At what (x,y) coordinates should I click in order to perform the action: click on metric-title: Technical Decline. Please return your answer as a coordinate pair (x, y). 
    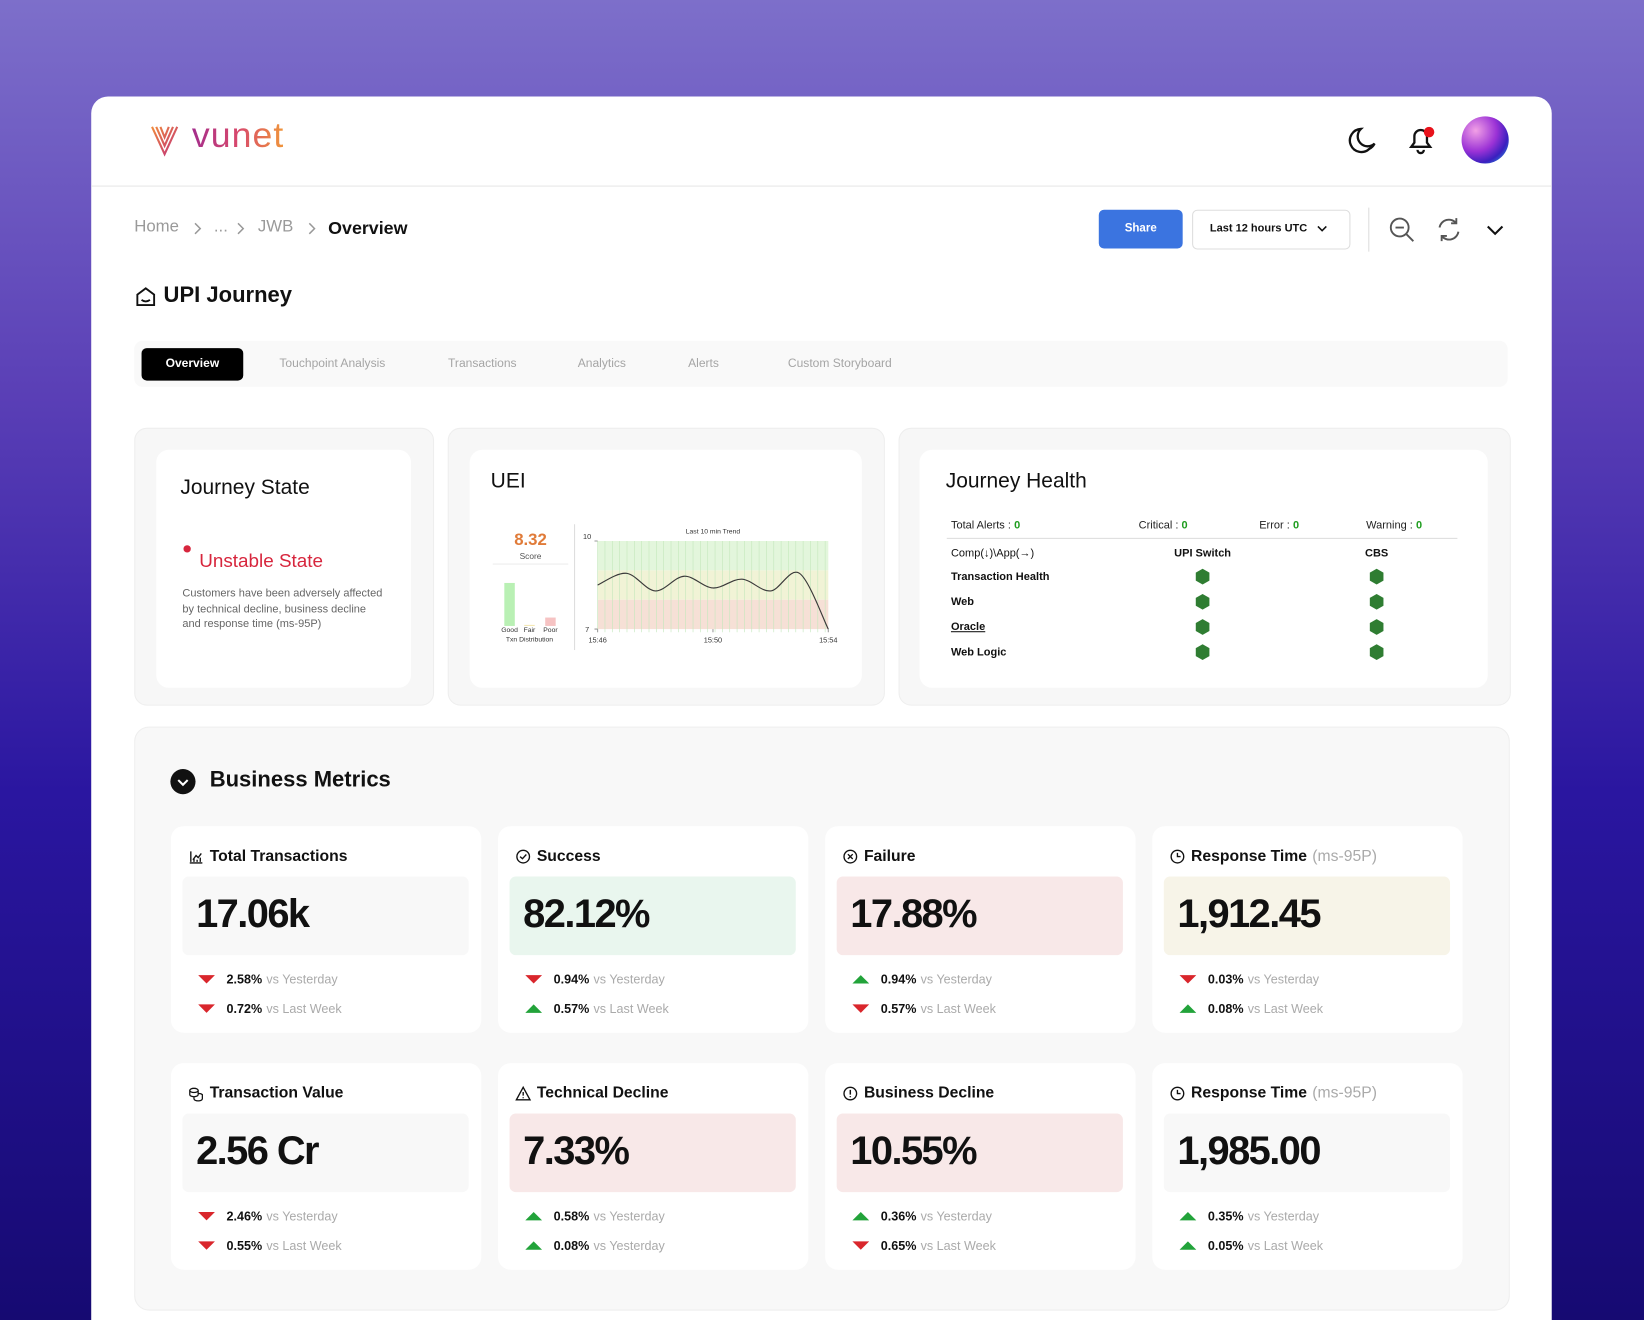
    Looking at the image, I should click on (603, 1093).